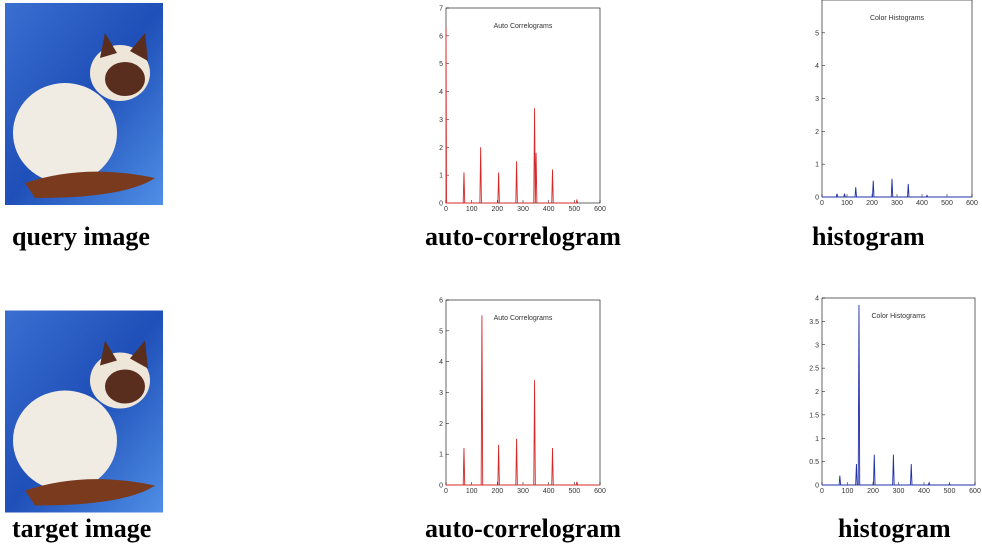 The width and height of the screenshot is (982, 555). Describe the element at coordinates (441, 9) in the screenshot. I see `y-tick-label: 7` at that location.